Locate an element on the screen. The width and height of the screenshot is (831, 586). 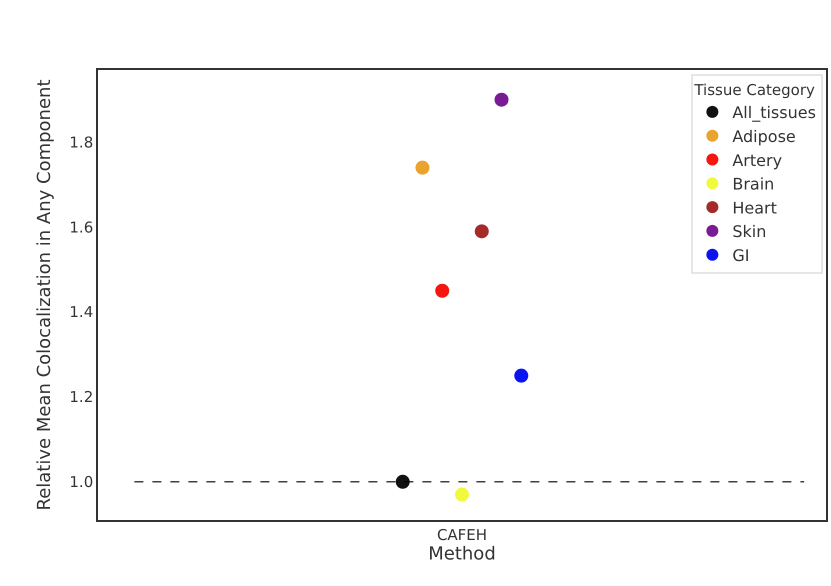
legend-label: Adipose is located at coordinates (764, 136).